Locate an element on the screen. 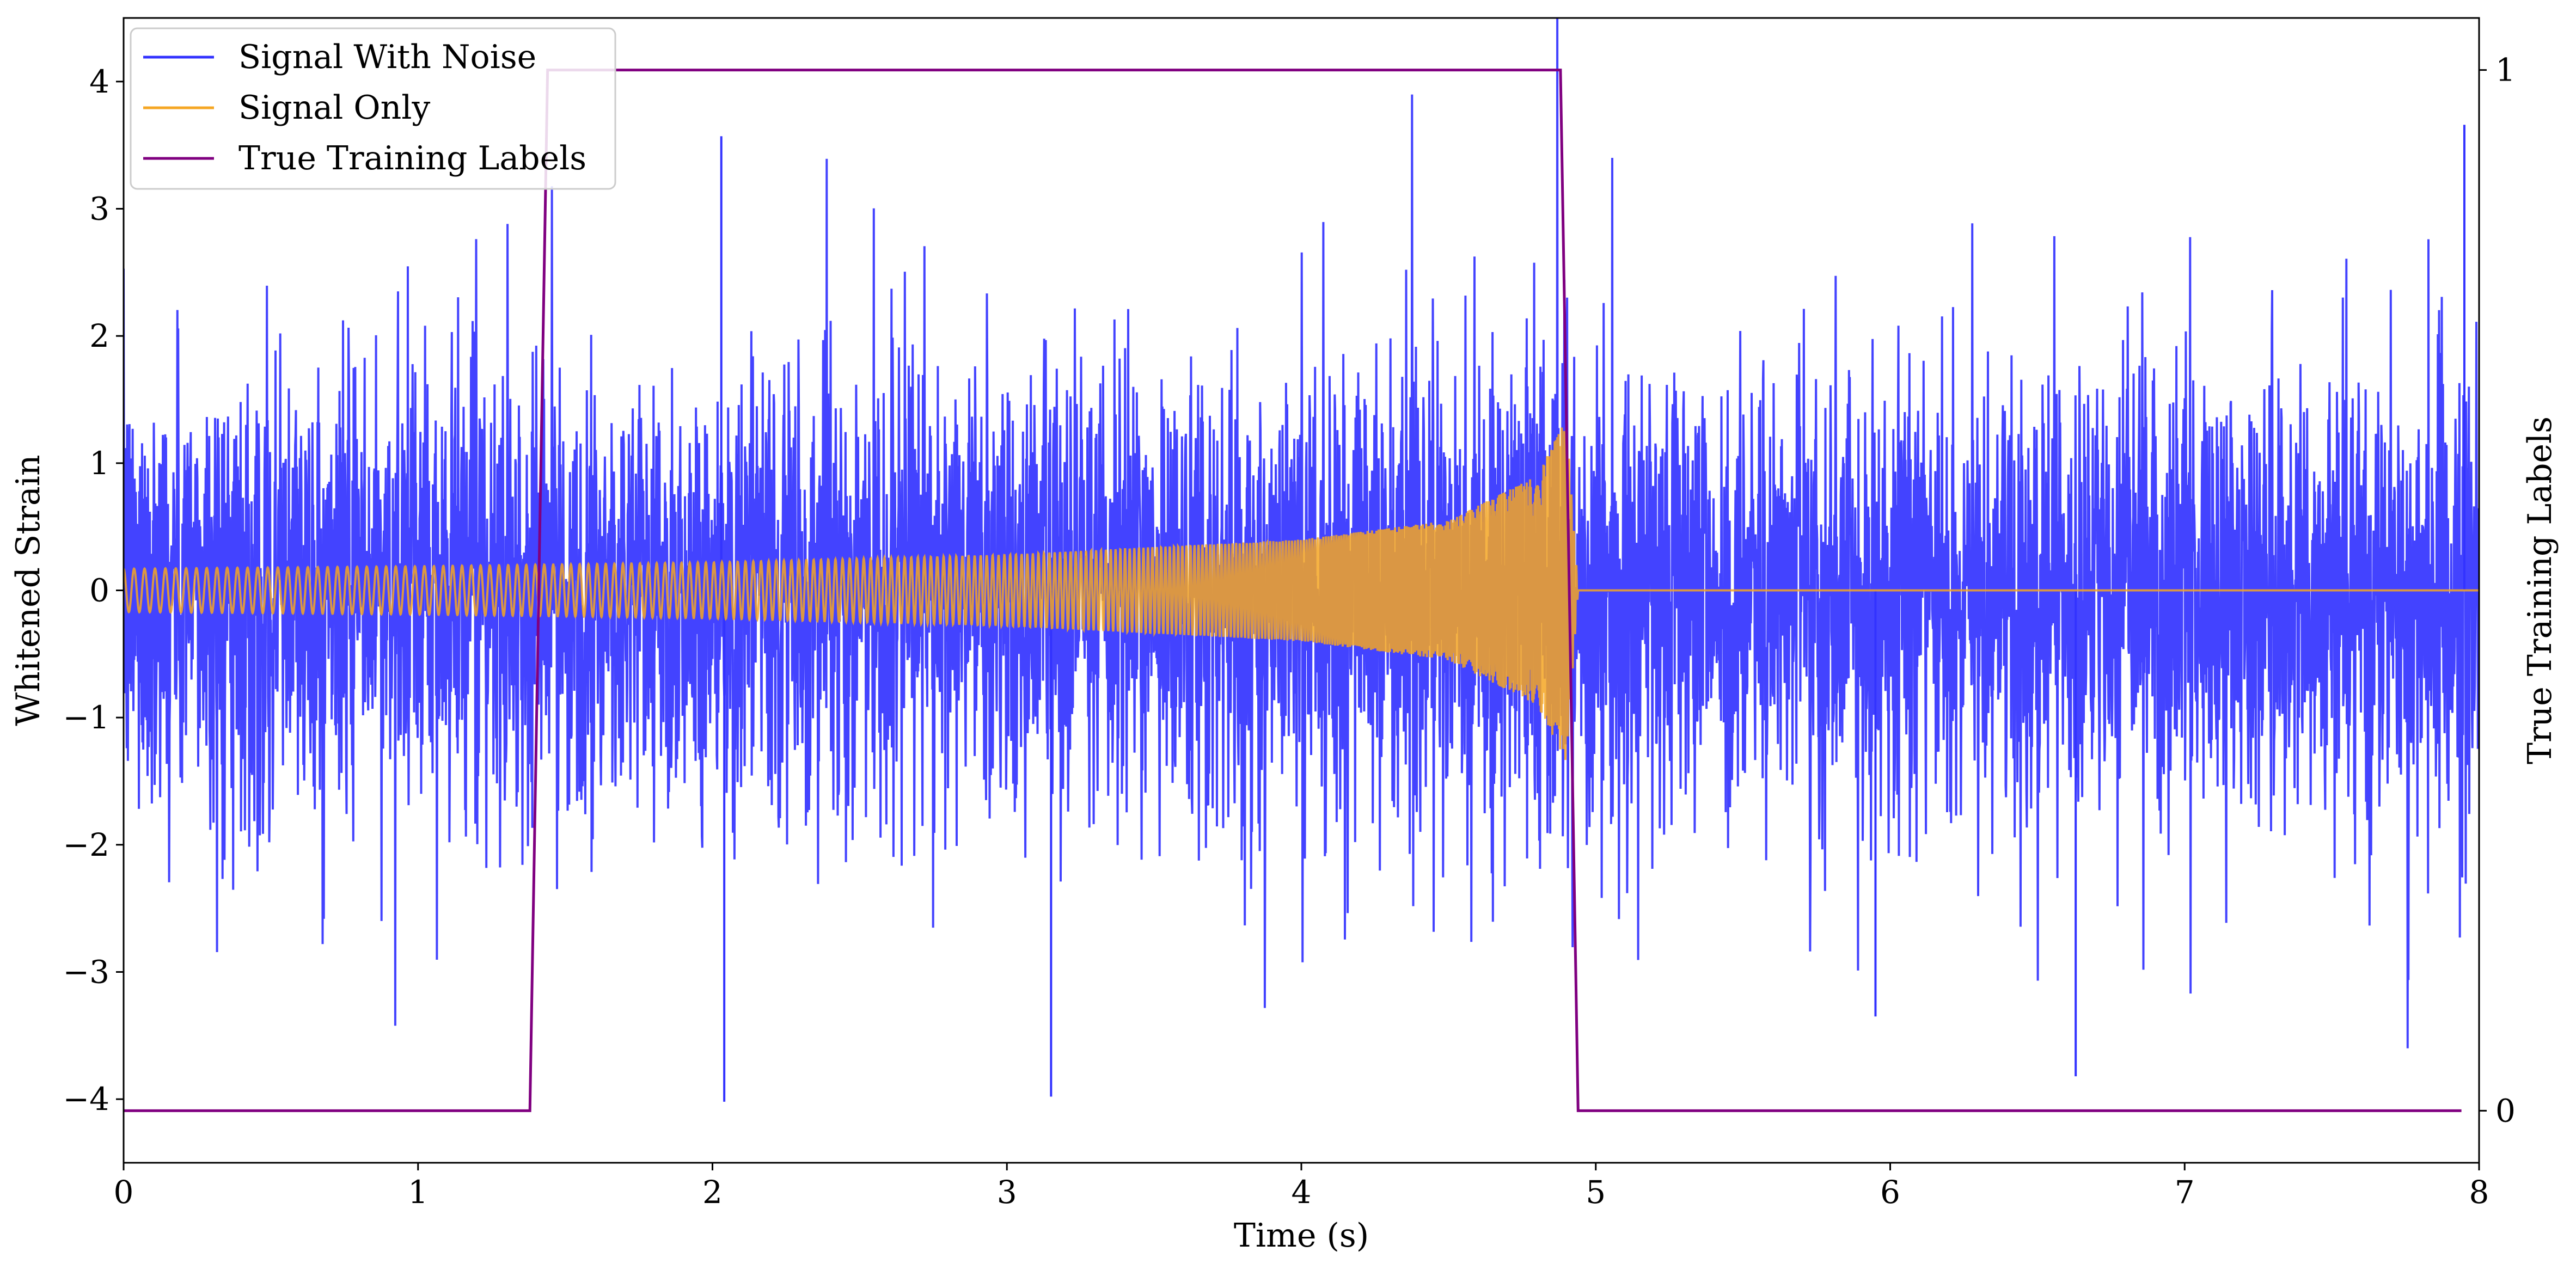 This screenshot has width=2576, height=1270. y2-tick-label: 0 is located at coordinates (2505, 1110).